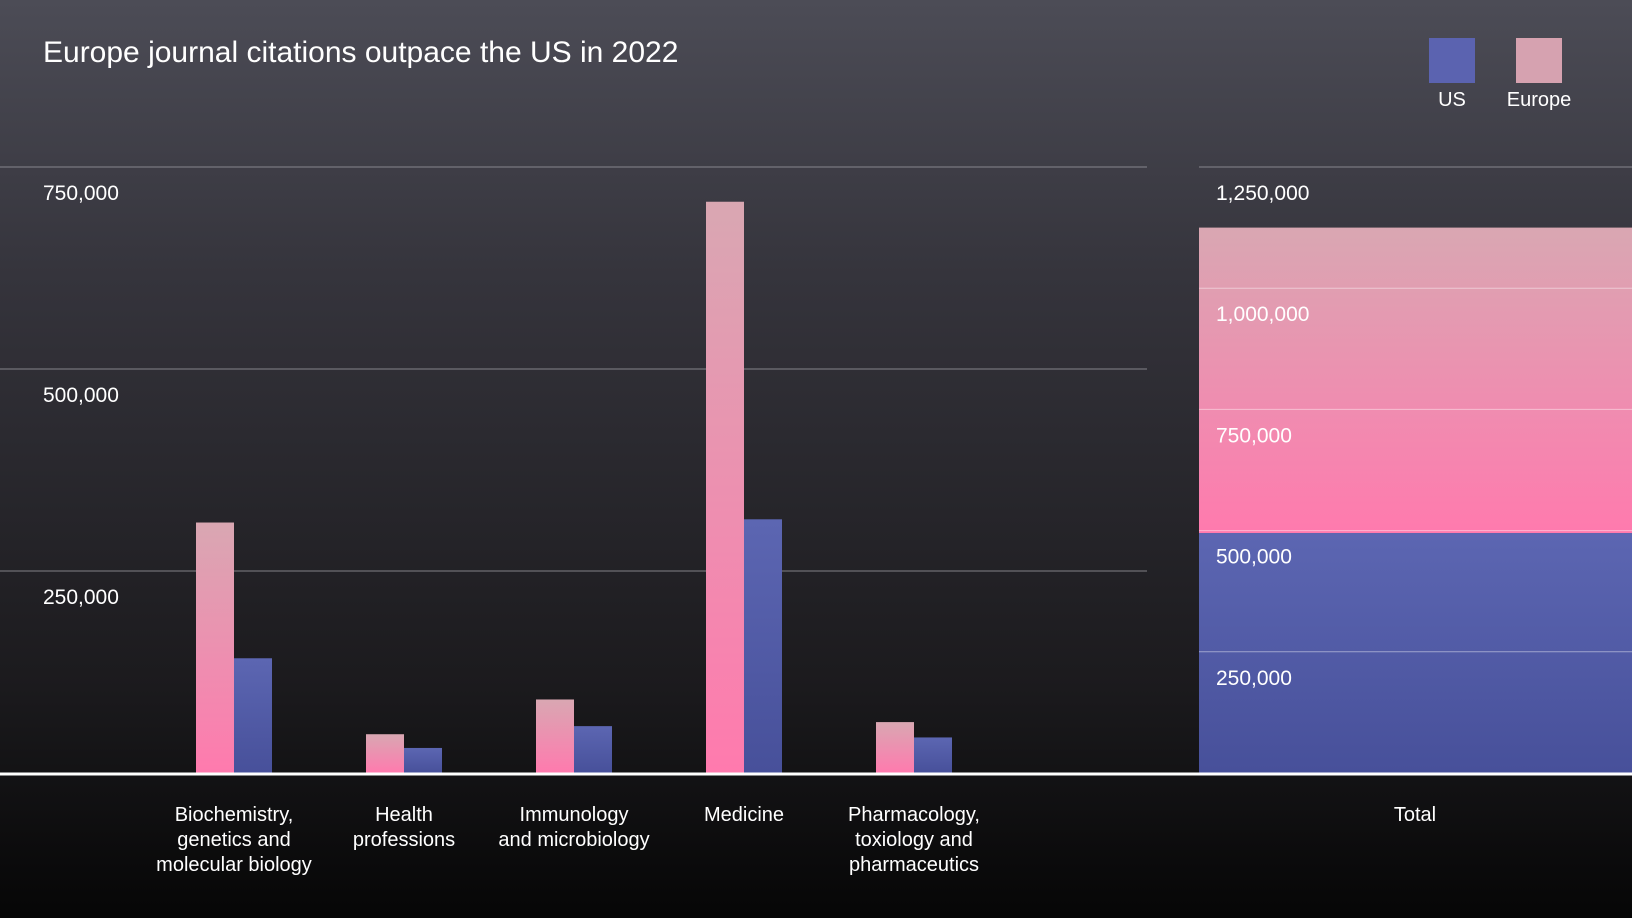 The width and height of the screenshot is (1632, 918). I want to click on y-tick-label: 1,000,000, so click(1262, 314).